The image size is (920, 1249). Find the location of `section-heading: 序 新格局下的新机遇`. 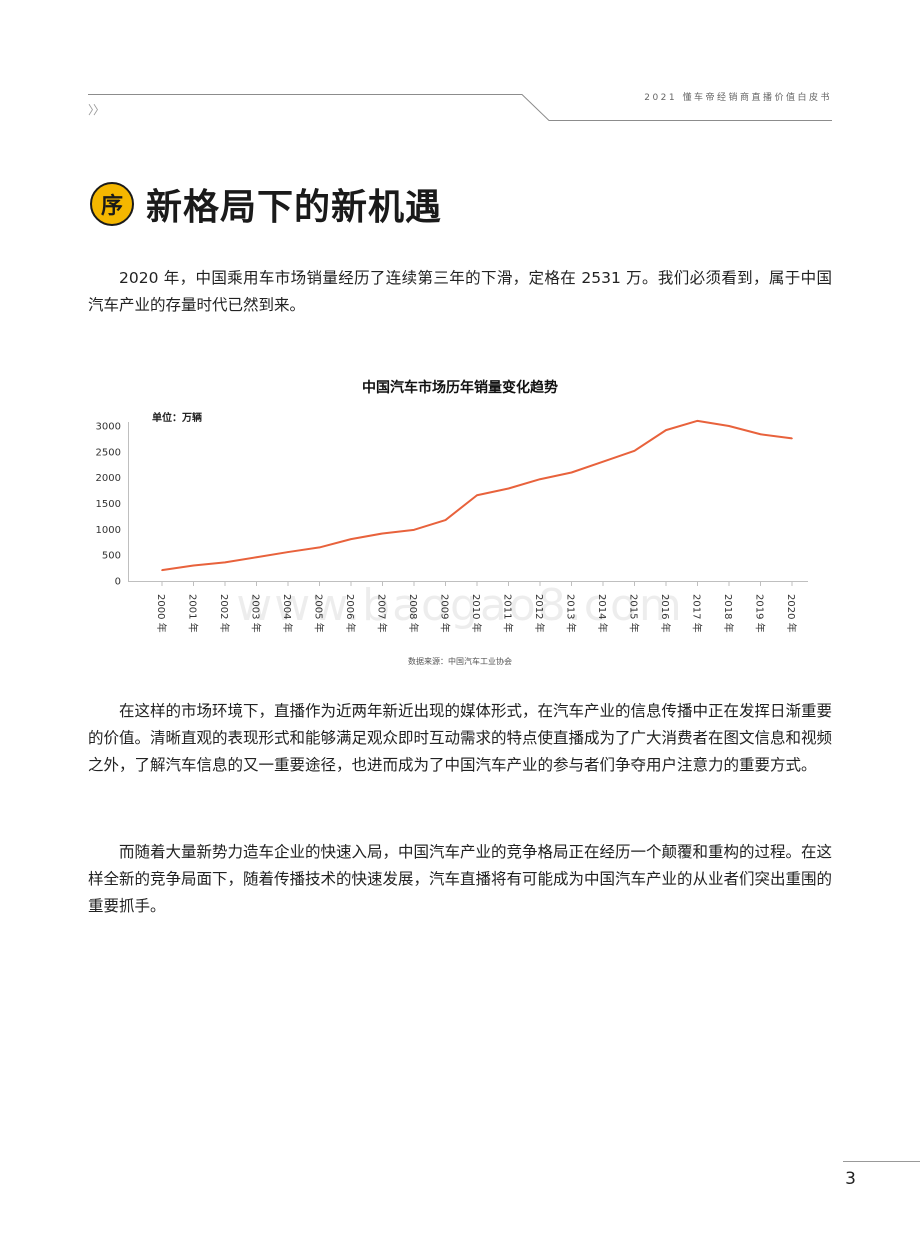

section-heading: 序 新格局下的新机遇 is located at coordinates (266, 204).